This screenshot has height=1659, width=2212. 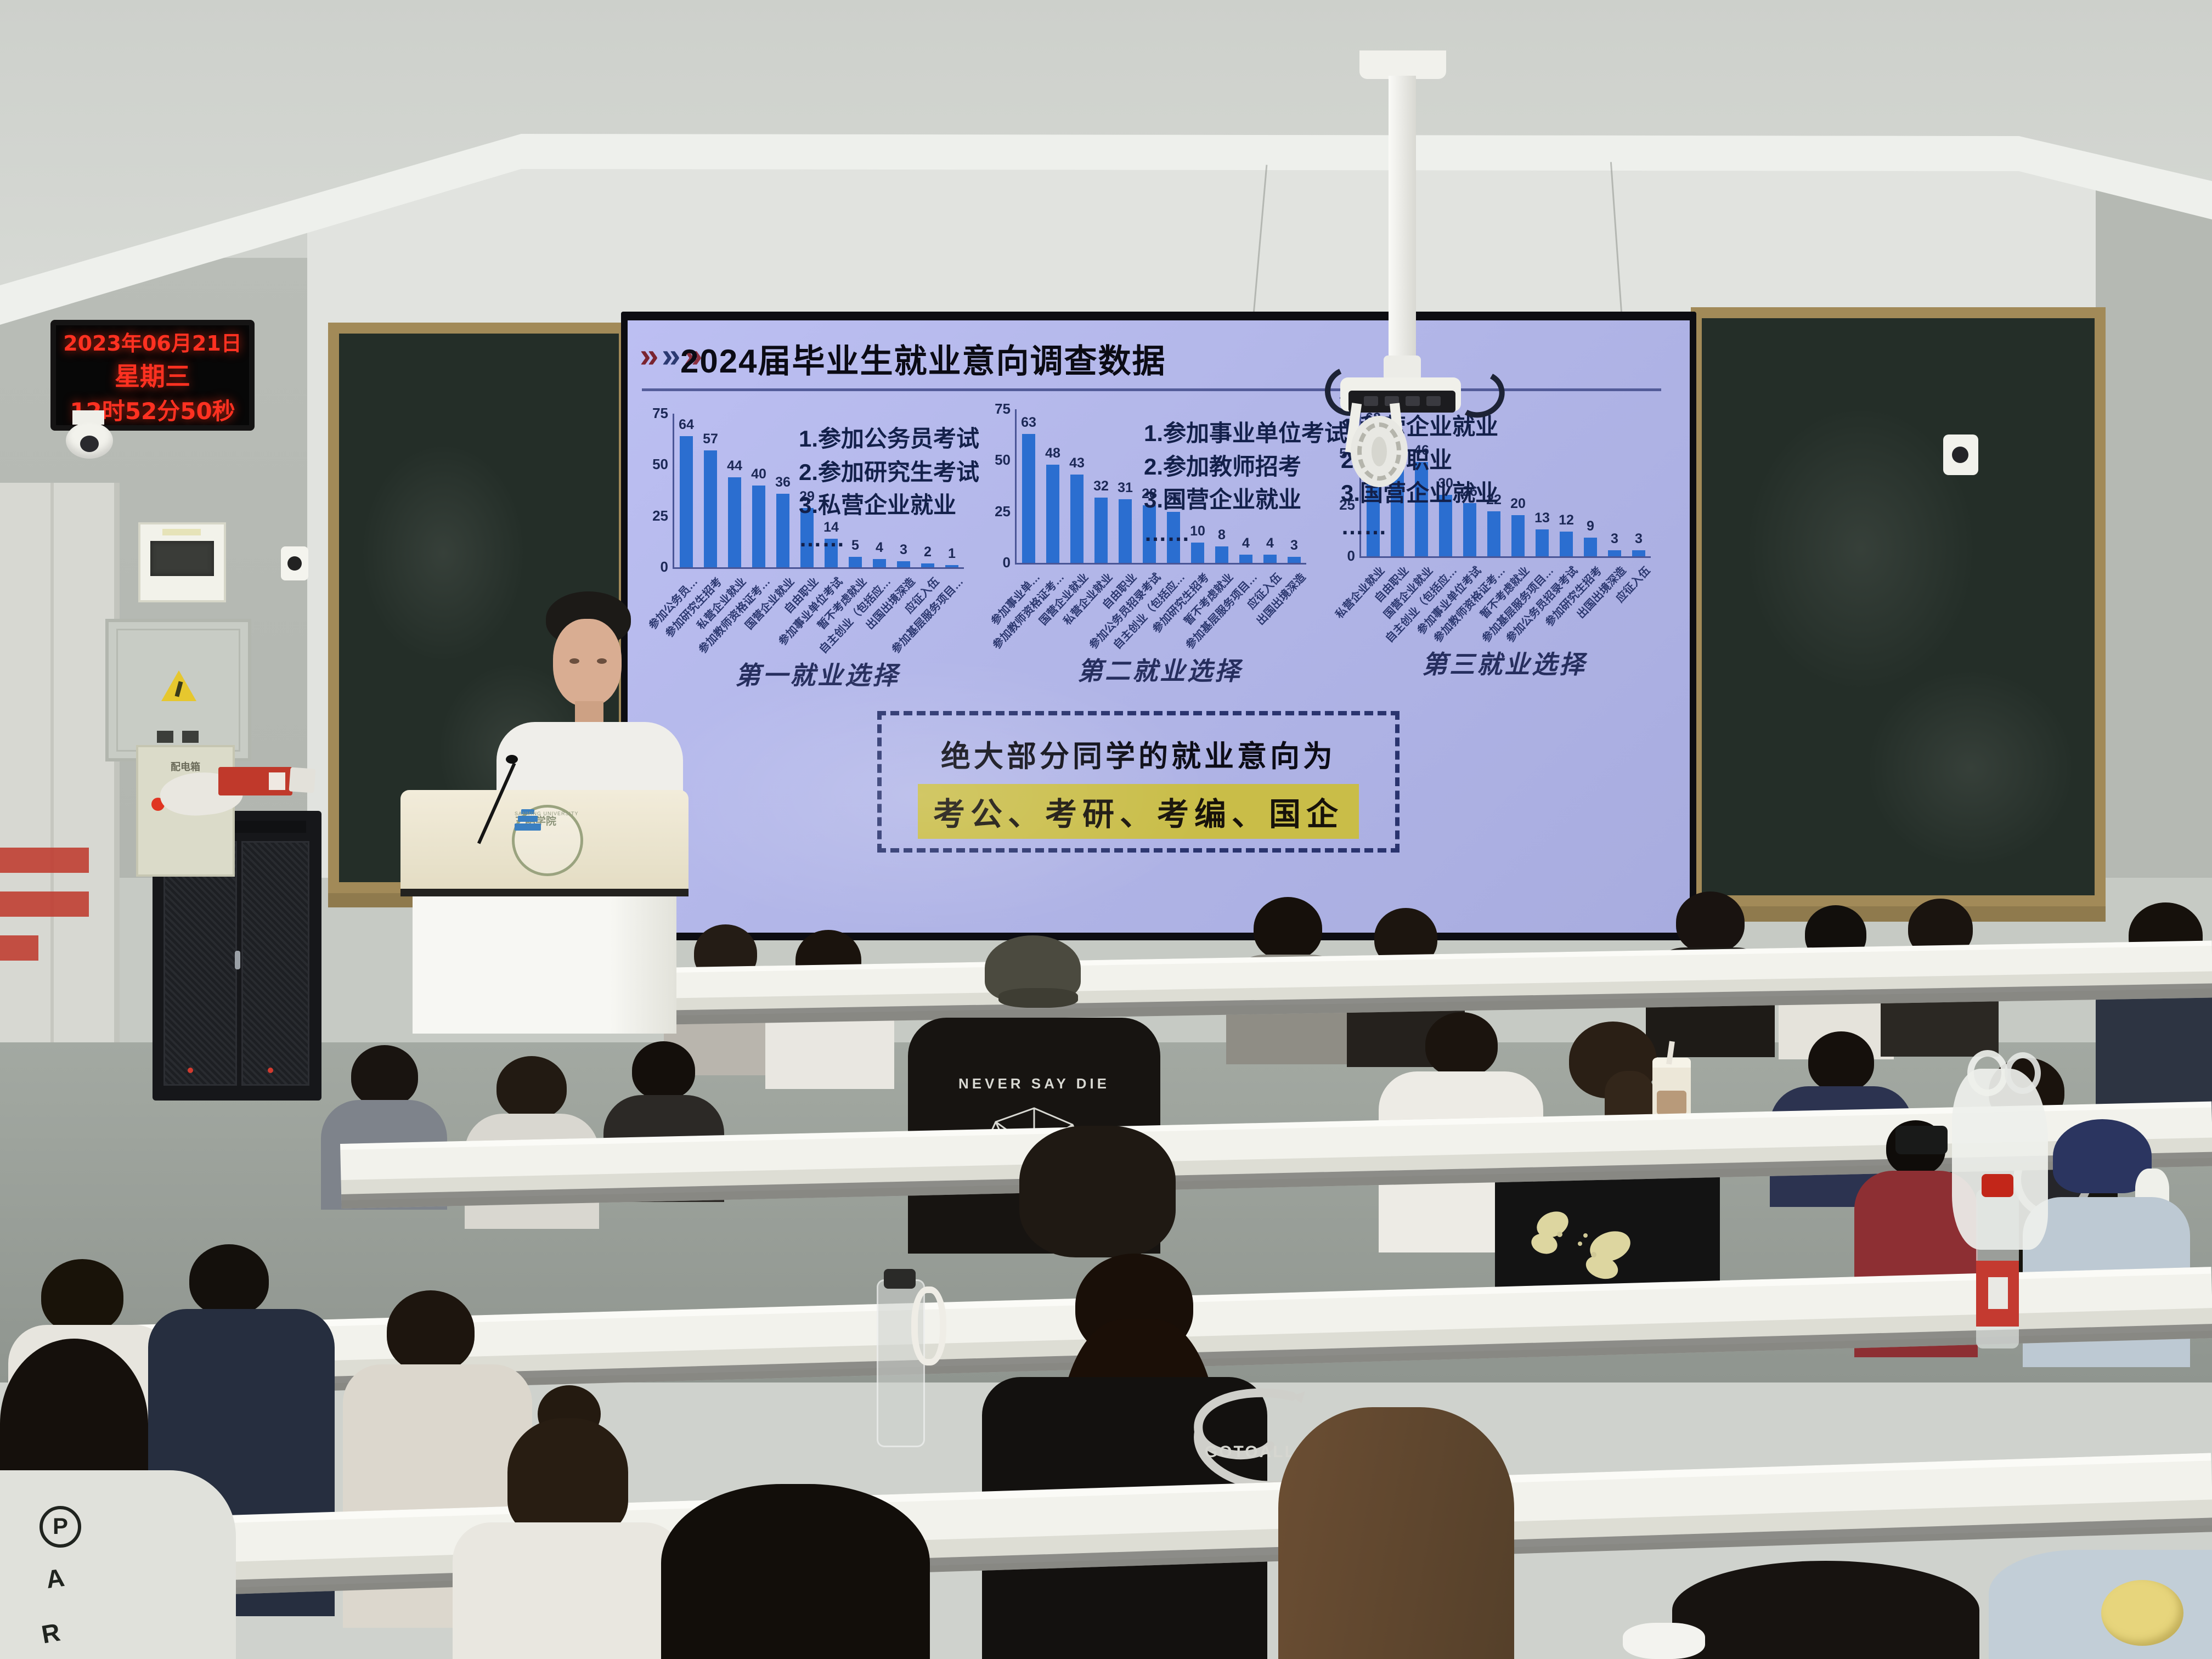 I want to click on butterfly-print, so click(x=1580, y=1245).